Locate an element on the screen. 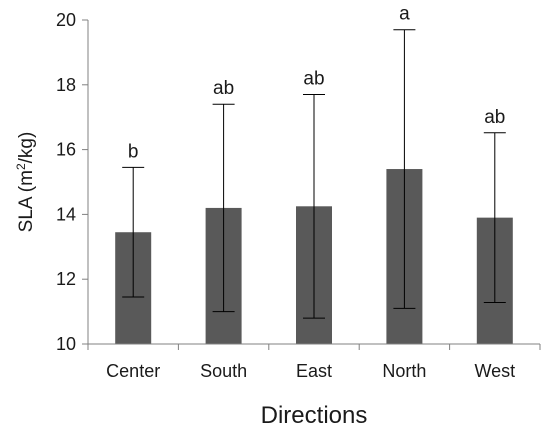 This screenshot has height=436, width=550. significance-letter-north: a is located at coordinates (404, 14).